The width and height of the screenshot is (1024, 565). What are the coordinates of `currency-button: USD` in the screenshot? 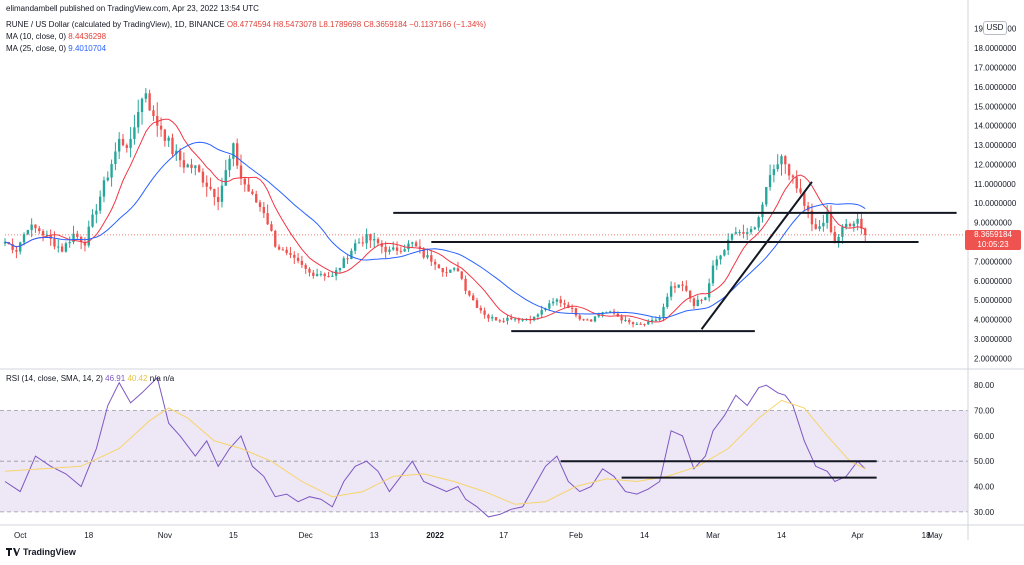 It's located at (995, 28).